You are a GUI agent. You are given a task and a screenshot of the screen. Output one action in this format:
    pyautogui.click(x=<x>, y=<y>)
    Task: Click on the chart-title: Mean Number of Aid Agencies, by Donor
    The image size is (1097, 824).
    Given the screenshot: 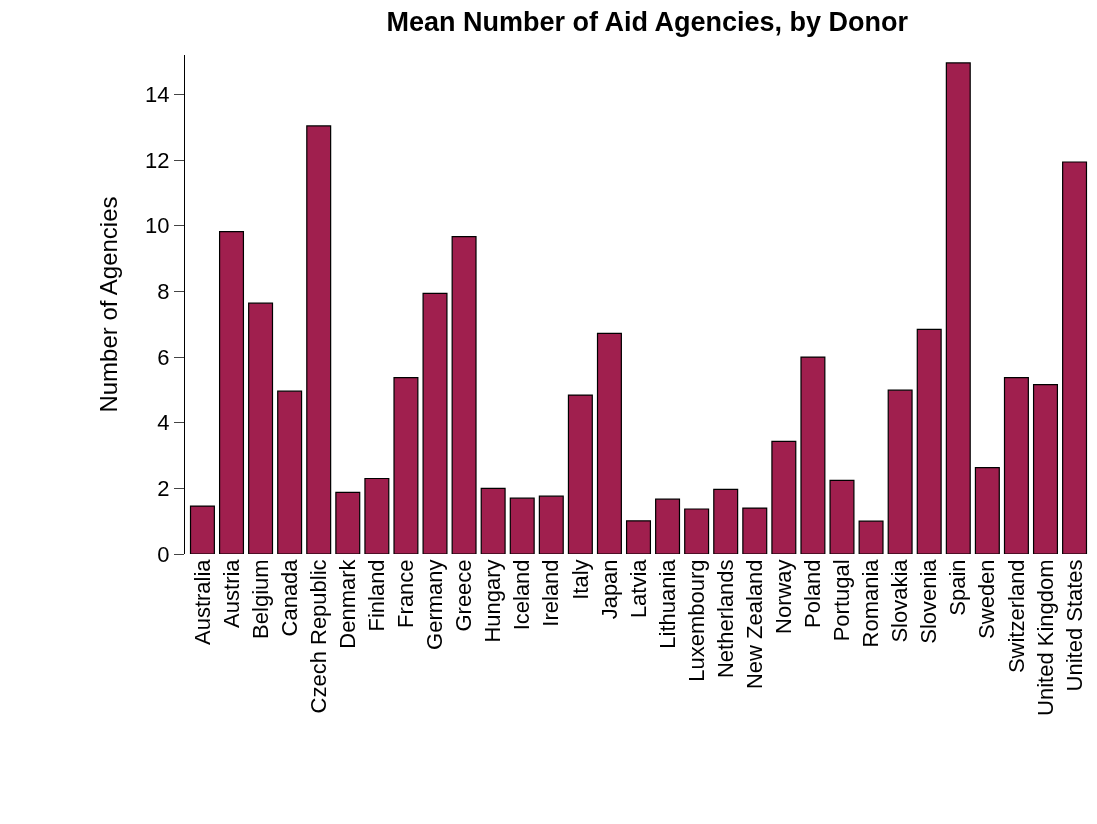 What is the action you would take?
    pyautogui.click(x=647, y=22)
    